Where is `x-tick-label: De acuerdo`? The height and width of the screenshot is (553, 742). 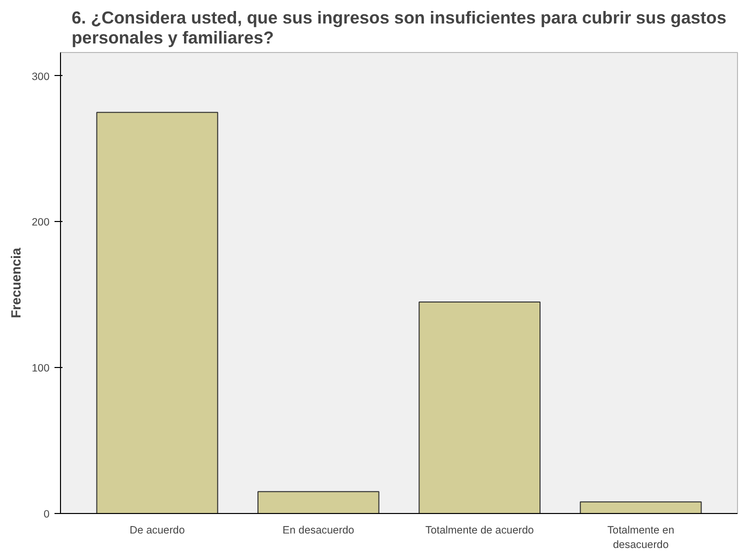 x-tick-label: De acuerdo is located at coordinates (157, 530).